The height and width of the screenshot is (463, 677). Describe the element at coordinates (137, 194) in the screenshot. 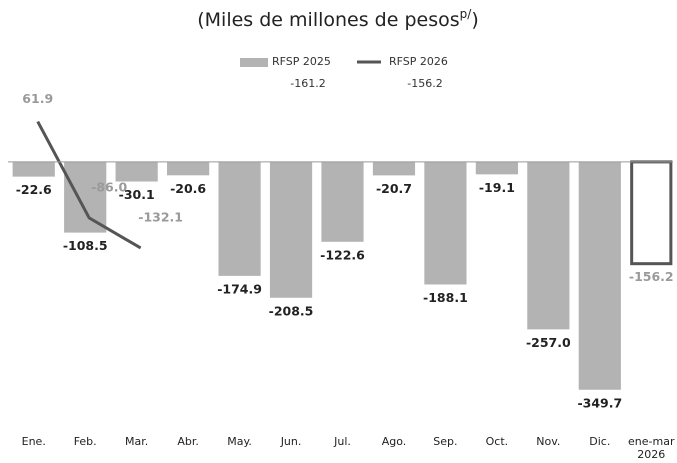

I see `data-label: -30.1` at that location.